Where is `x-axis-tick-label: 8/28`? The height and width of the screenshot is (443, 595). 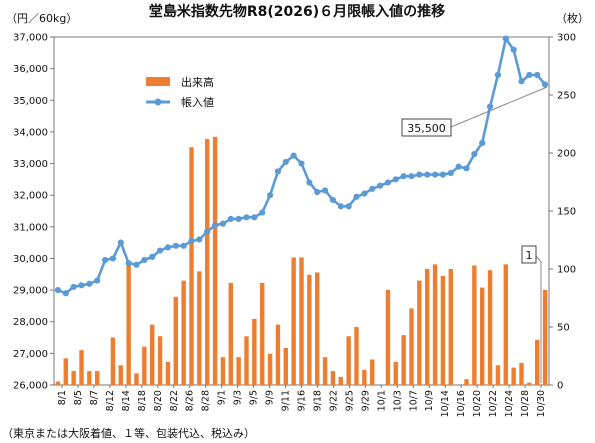 x-axis-tick-label: 8/28 is located at coordinates (206, 400).